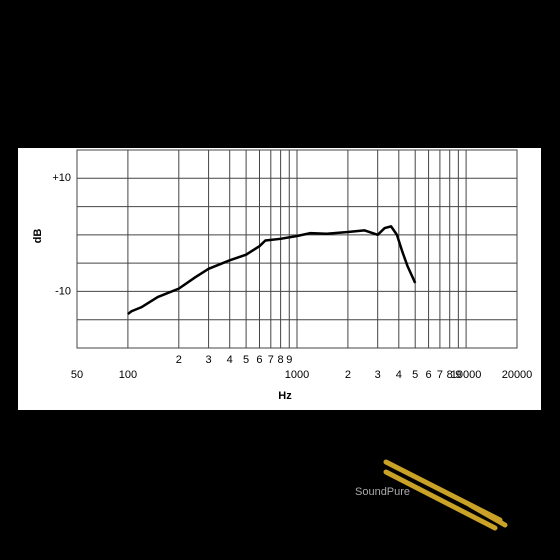 This screenshot has height=560, width=560. Describe the element at coordinates (128, 375) in the screenshot. I see `x-tick-label: 100` at that location.